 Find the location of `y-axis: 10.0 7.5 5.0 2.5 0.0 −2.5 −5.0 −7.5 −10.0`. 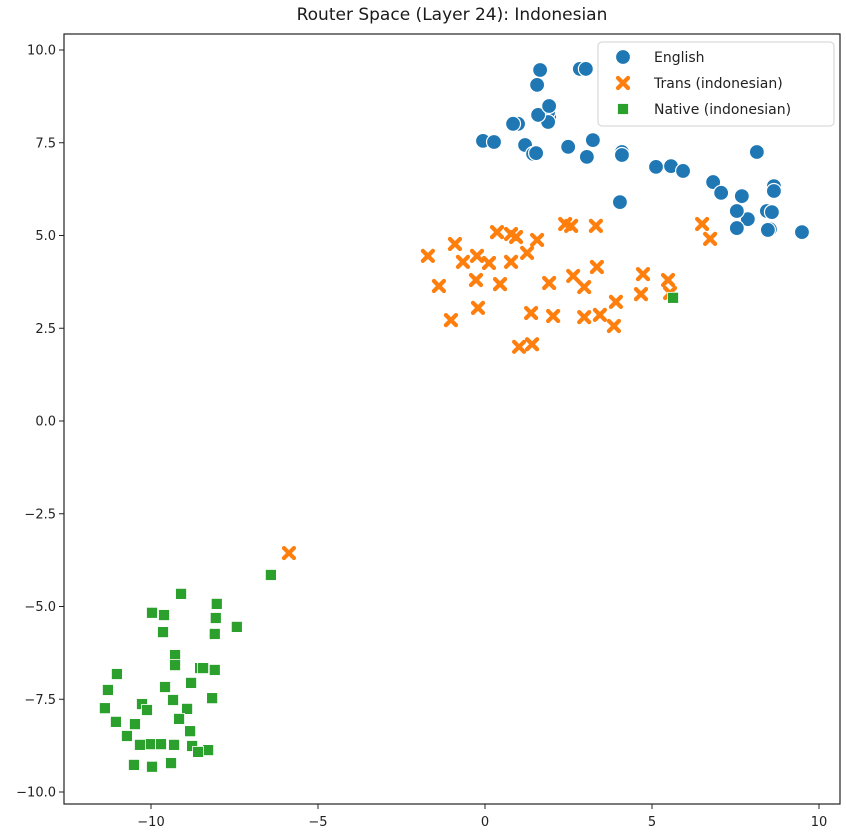

y-axis: 10.0 7.5 5.0 2.5 0.0 −2.5 −5.0 −7.5 −10.0 is located at coordinates (40, 422).